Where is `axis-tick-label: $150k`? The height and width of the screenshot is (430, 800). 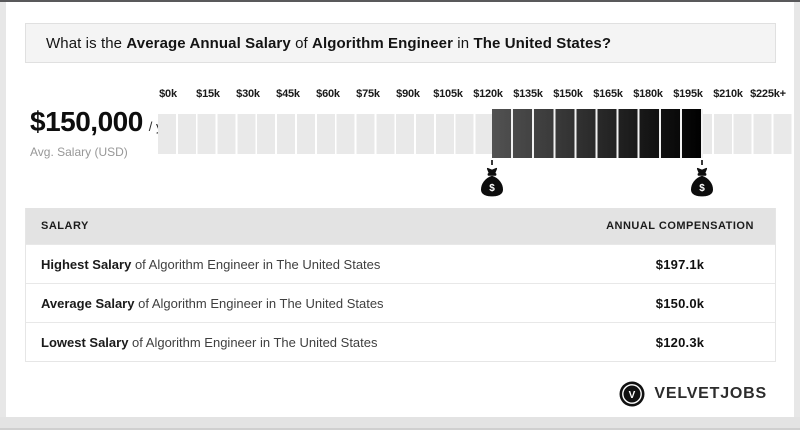 axis-tick-label: $150k is located at coordinates (568, 94).